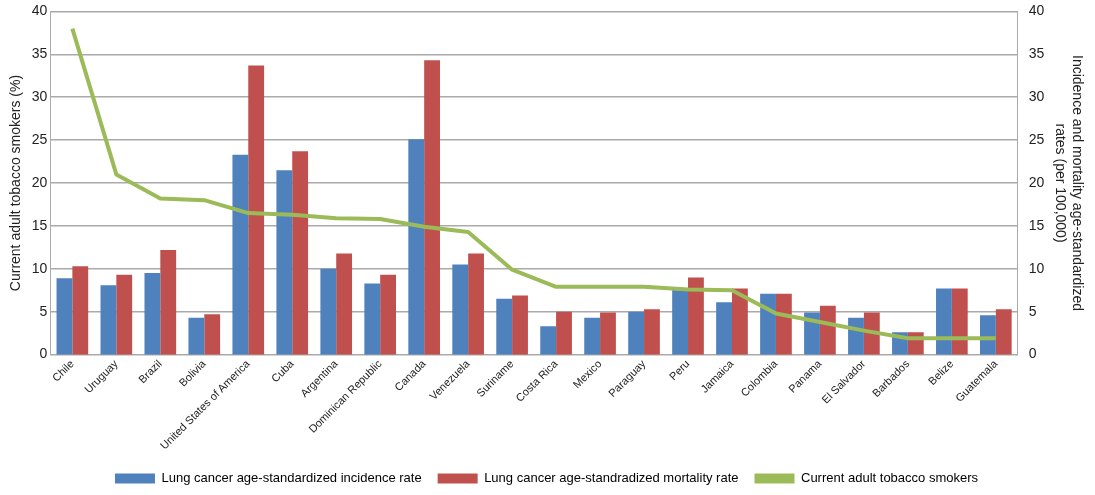 Image resolution: width=1095 pixels, height=495 pixels. I want to click on y-tick-label: 10, so click(39, 267).